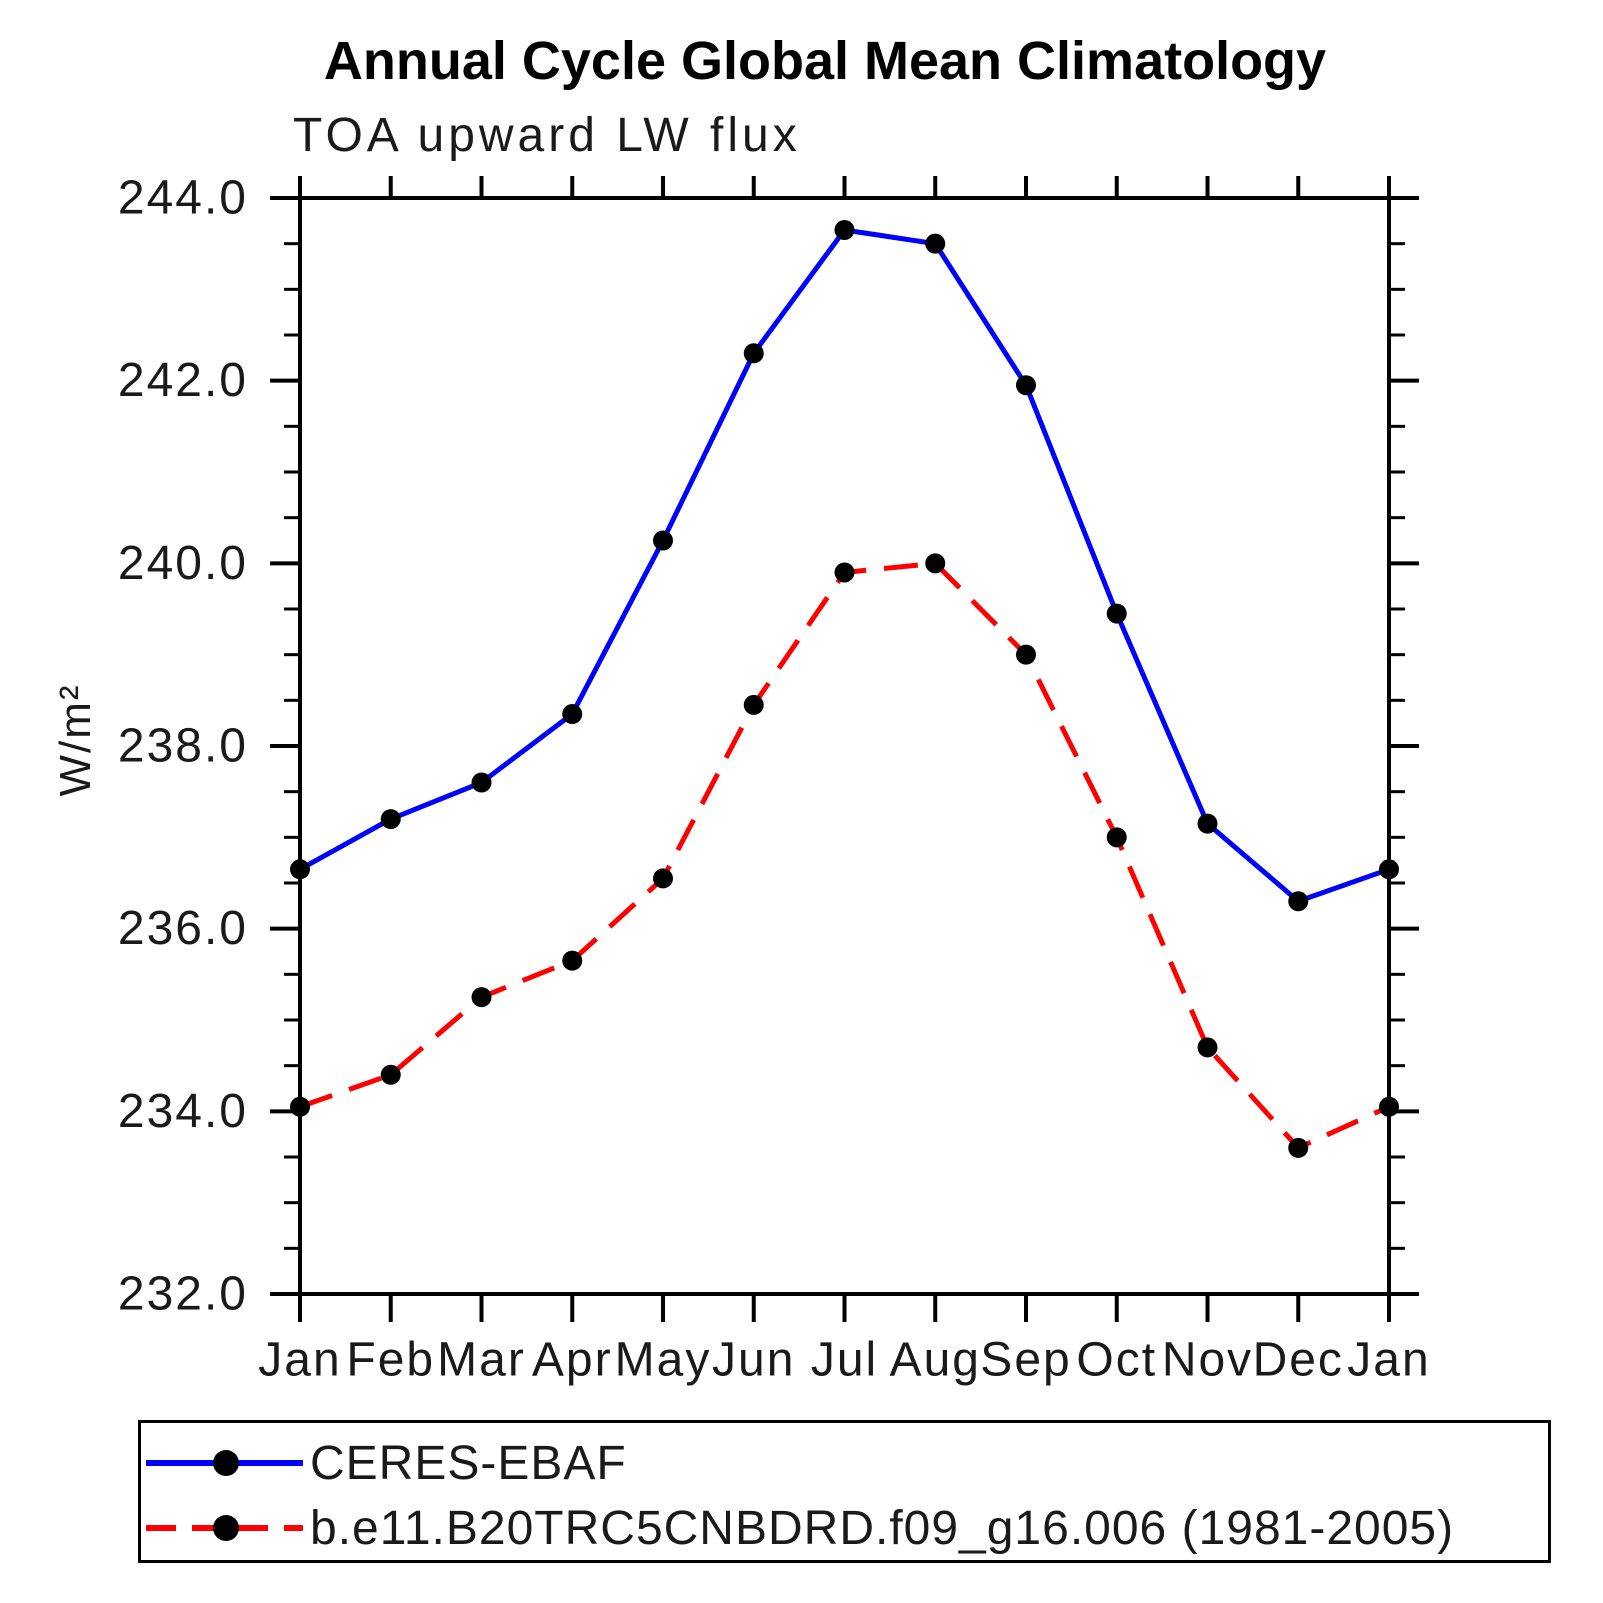  I want to click on y-tick-label: 236.0, so click(183, 928).